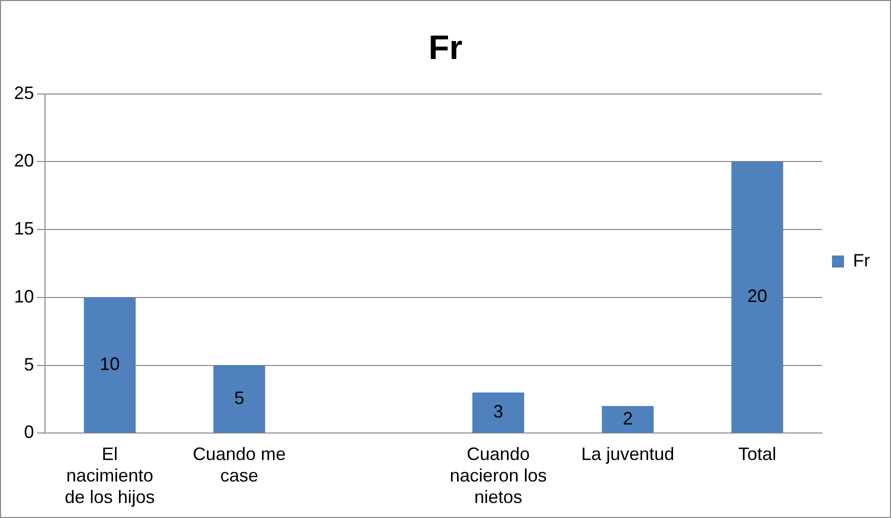 The image size is (891, 518). I want to click on y-tick-label: 5, so click(29, 364).